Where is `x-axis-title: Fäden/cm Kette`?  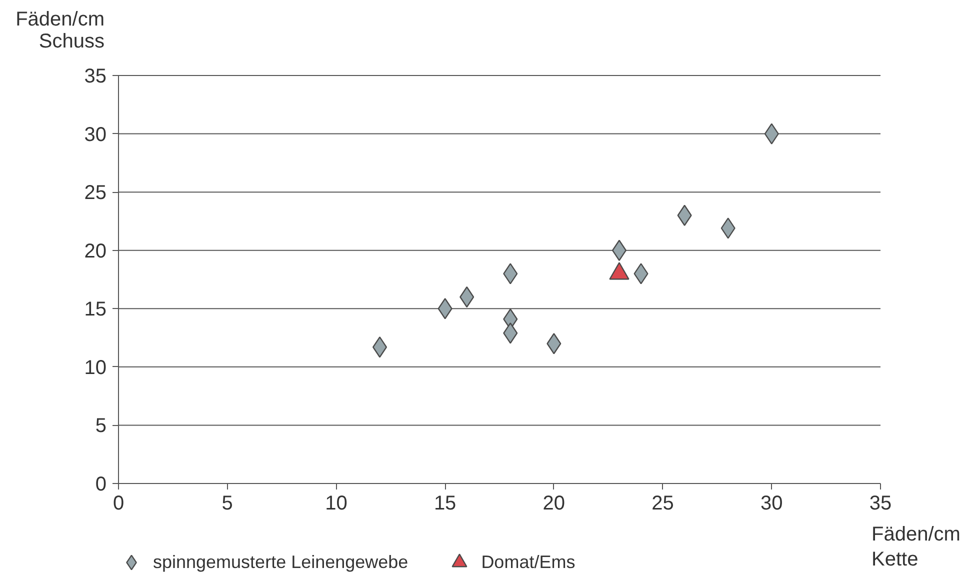
x-axis-title: Fäden/cm Kette is located at coordinates (916, 547).